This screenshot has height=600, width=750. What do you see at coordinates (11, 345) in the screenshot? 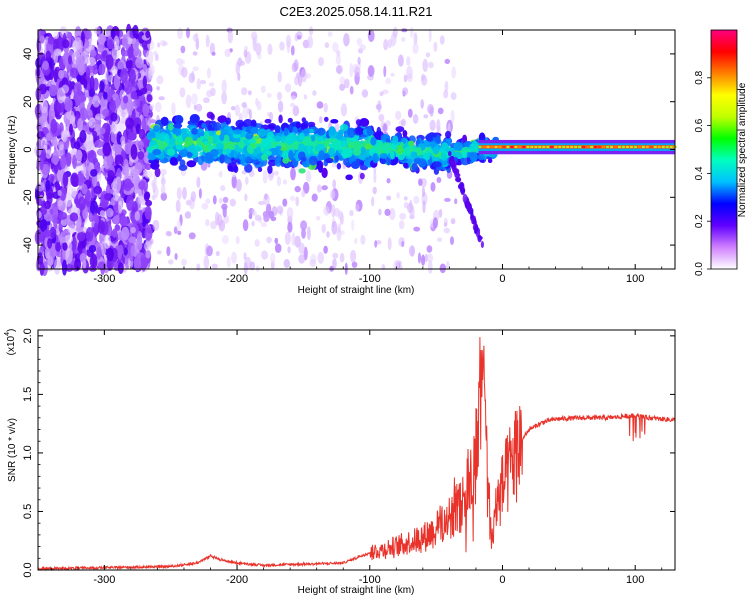
I see `snr-multiplier-base: (x10` at bounding box center [11, 345].